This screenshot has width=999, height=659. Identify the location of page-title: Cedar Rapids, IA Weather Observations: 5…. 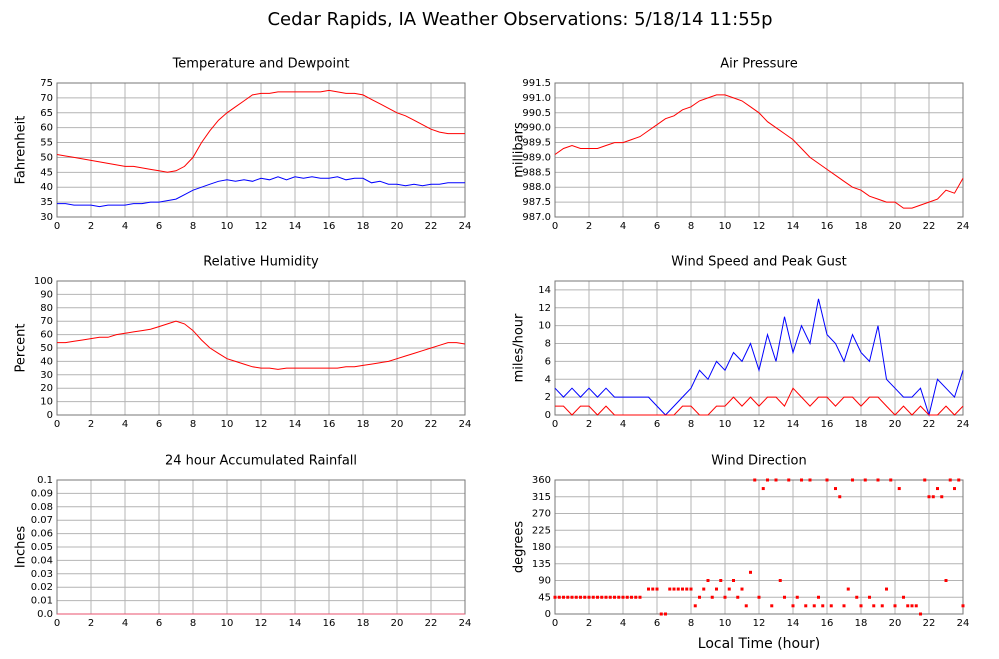
(519, 19).